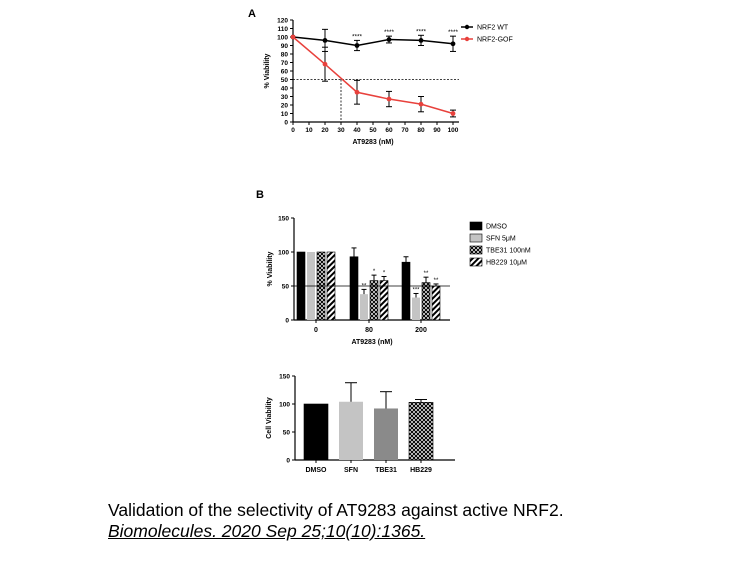 This screenshot has height=567, width=756. What do you see at coordinates (285, 89) in the screenshot?
I see `y-tick-label: 40` at bounding box center [285, 89].